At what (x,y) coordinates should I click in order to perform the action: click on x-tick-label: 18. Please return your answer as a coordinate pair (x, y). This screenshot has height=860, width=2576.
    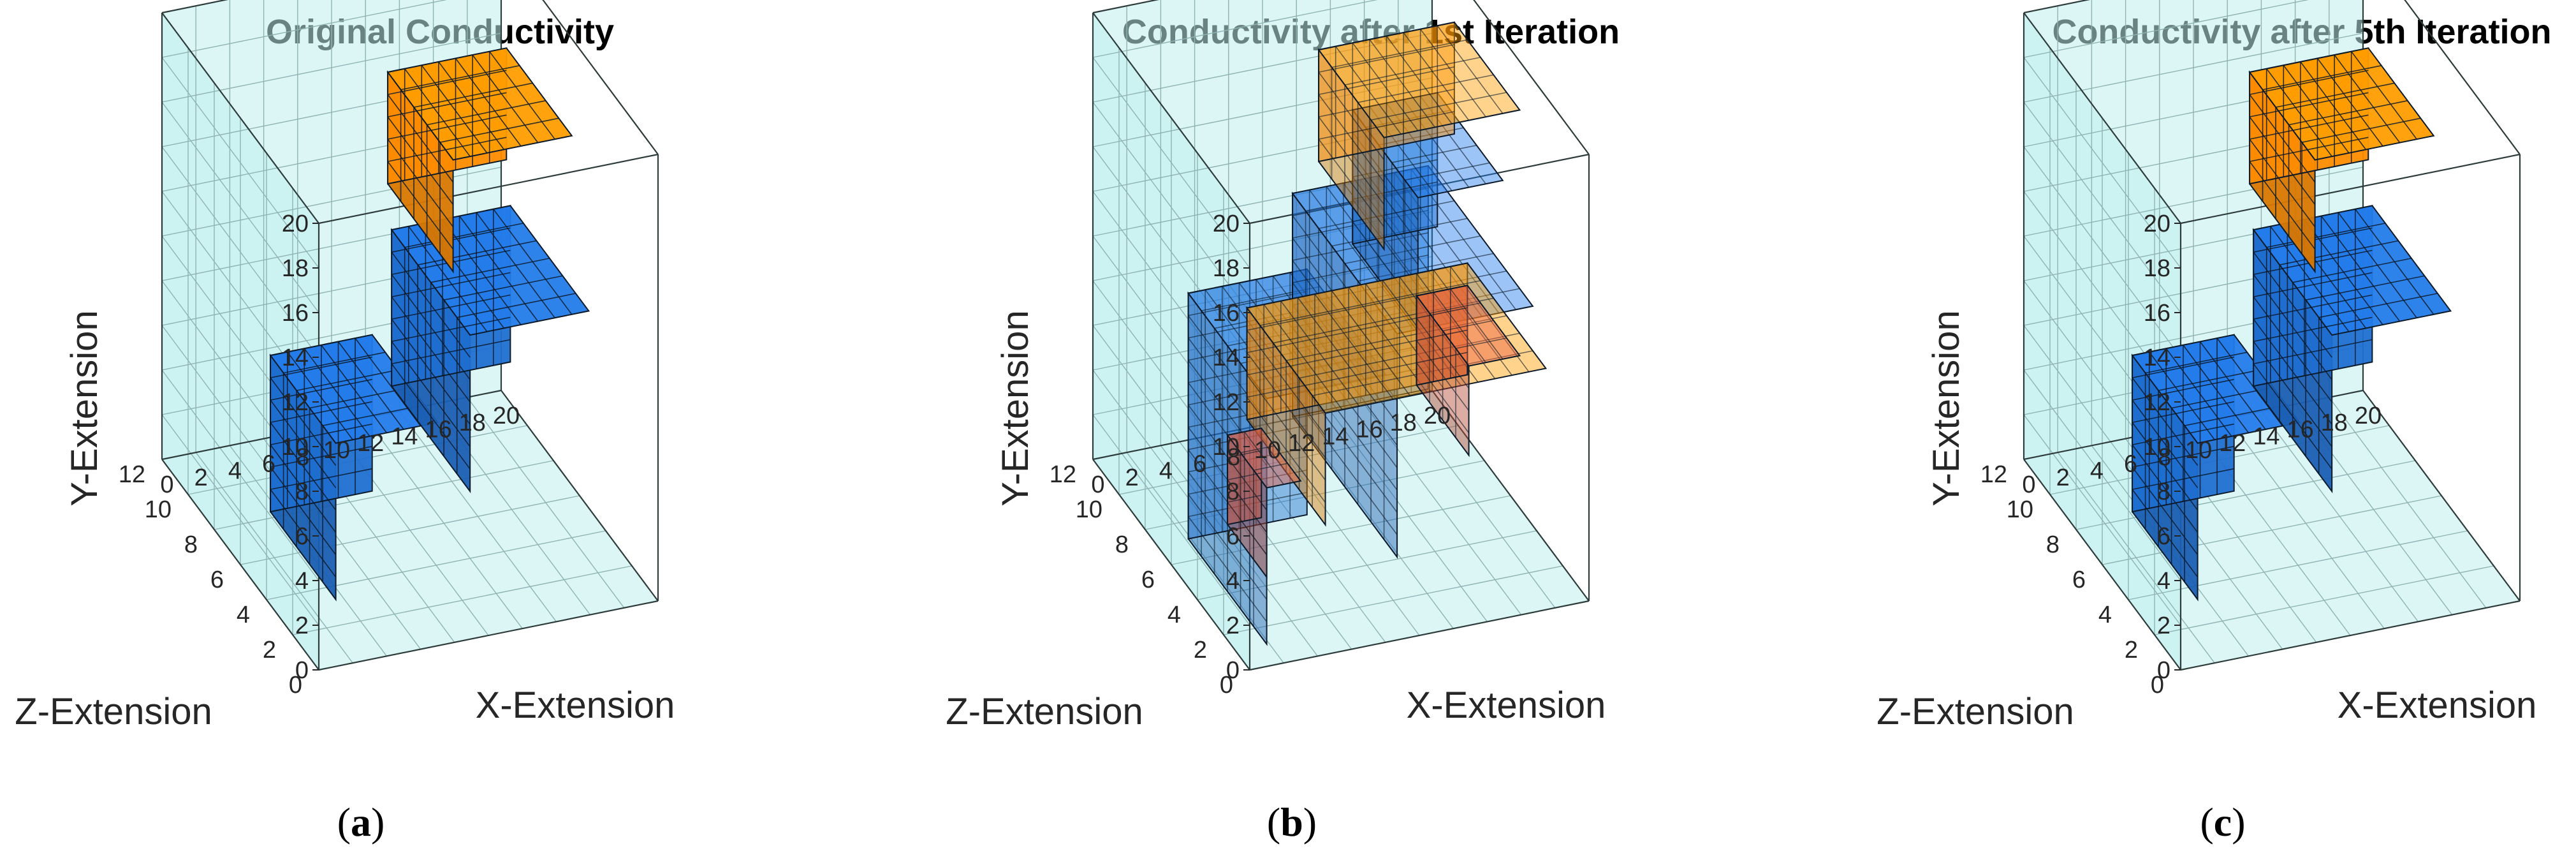
    Looking at the image, I should click on (472, 423).